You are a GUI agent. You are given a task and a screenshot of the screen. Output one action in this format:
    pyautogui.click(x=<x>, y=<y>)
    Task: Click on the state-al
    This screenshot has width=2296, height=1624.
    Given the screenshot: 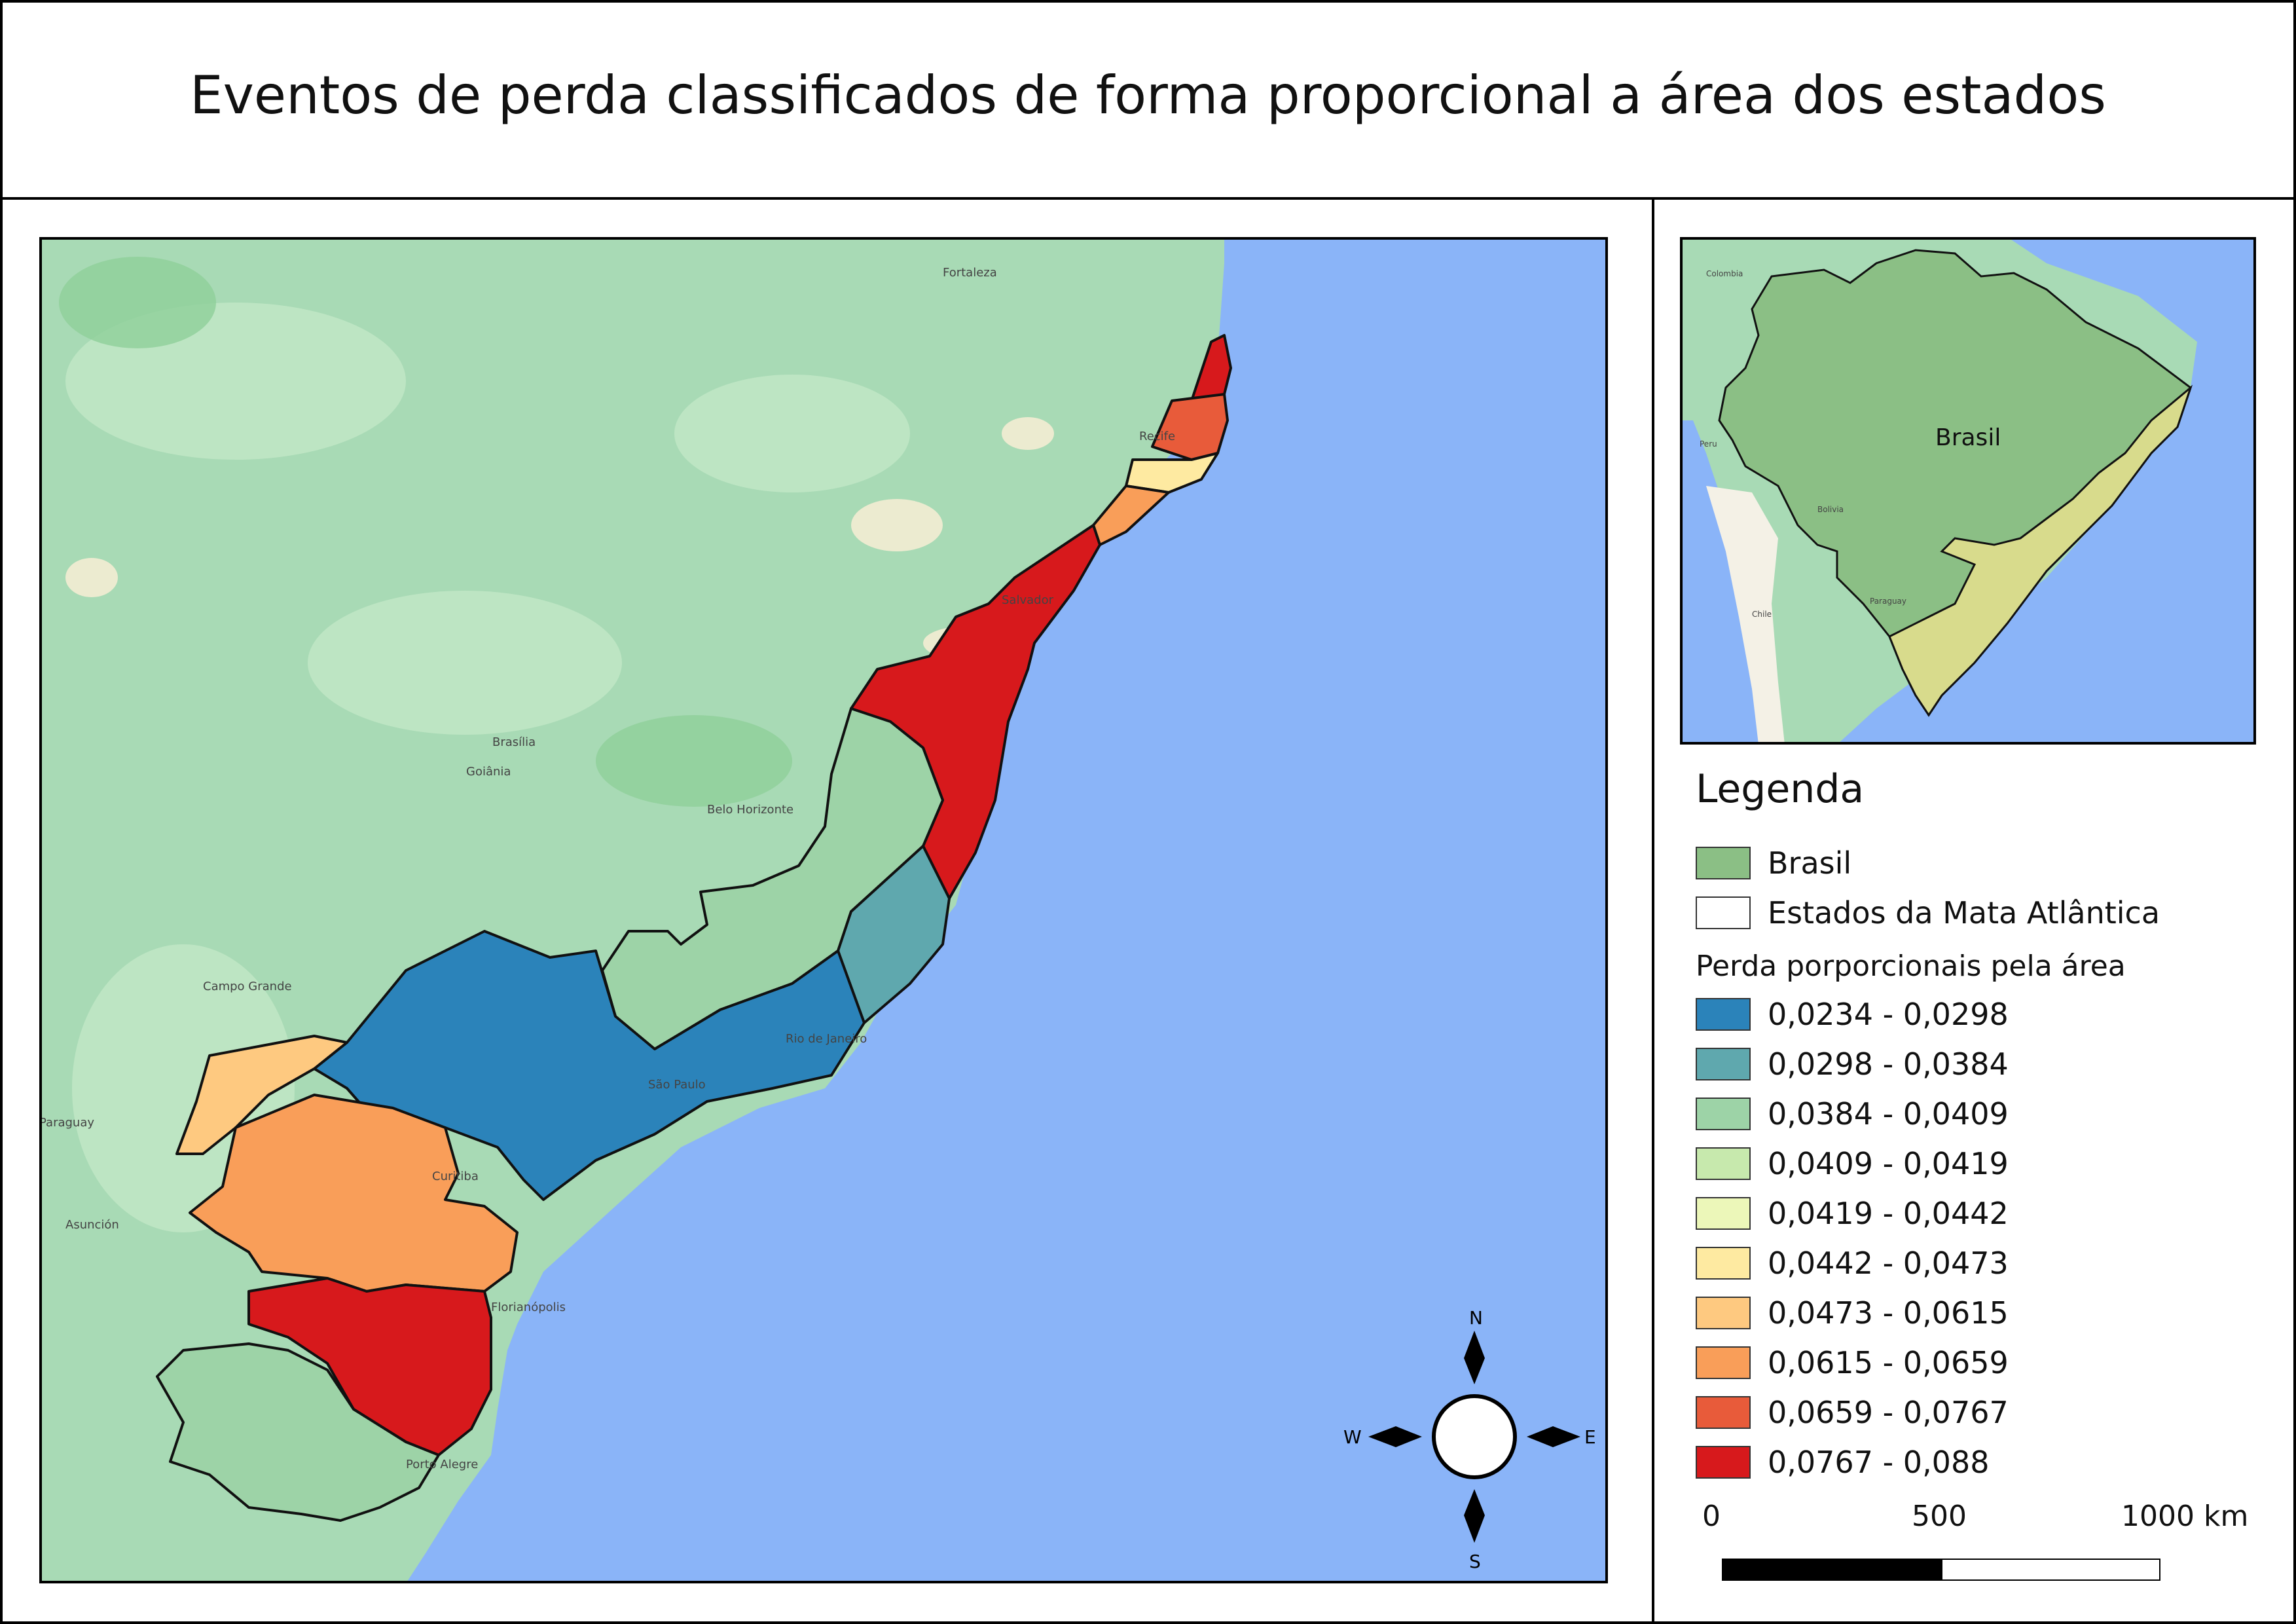 What is the action you would take?
    pyautogui.click(x=1131, y=515)
    